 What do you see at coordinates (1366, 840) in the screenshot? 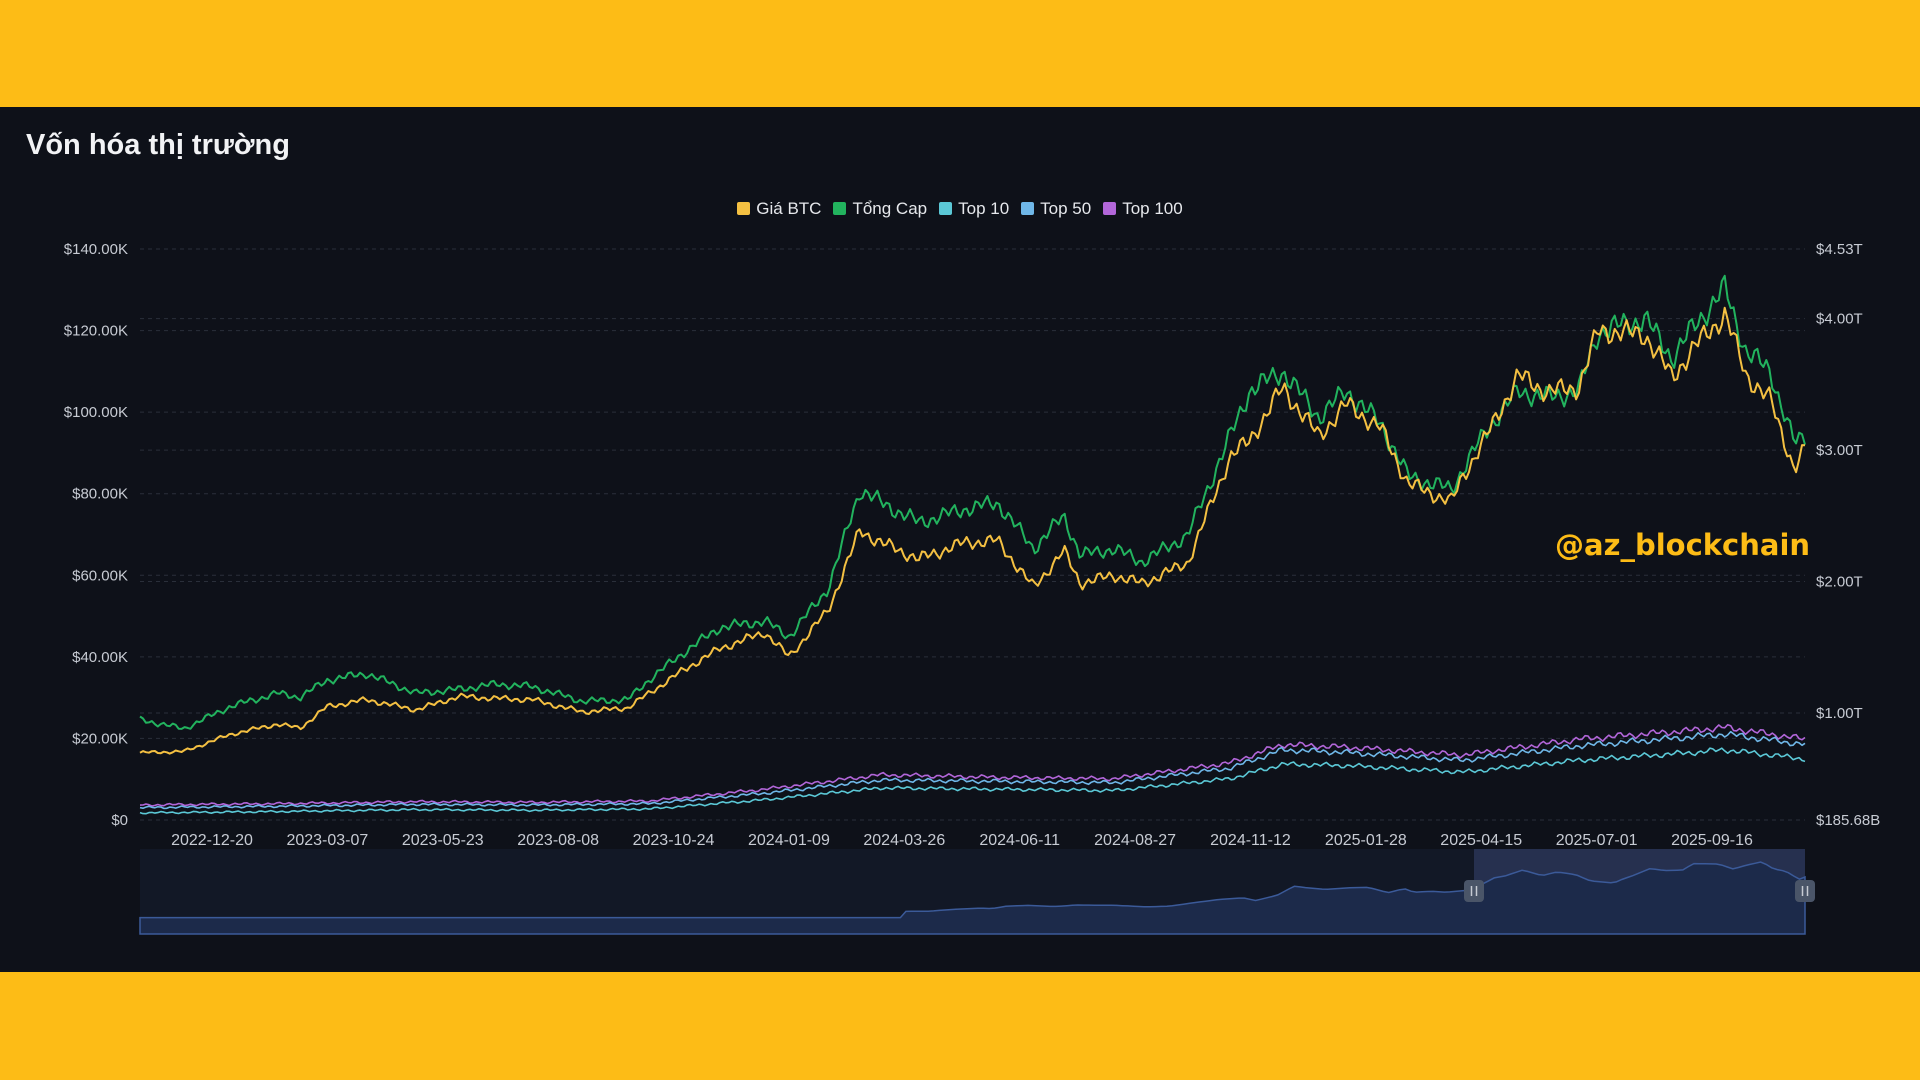
I see `x-tick: 2025-01-28` at bounding box center [1366, 840].